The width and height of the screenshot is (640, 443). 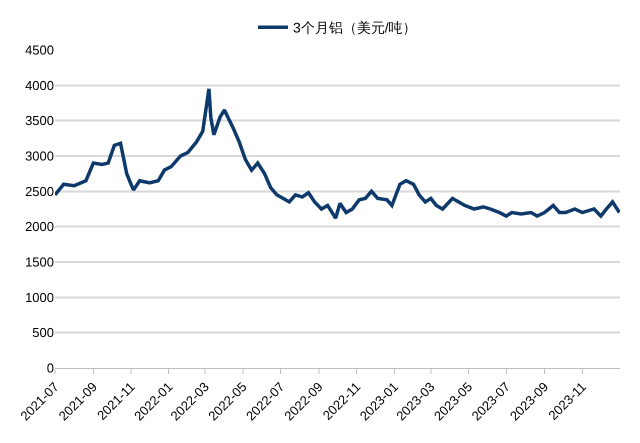 What do you see at coordinates (39, 297) in the screenshot?
I see `y-tick-label: 1000` at bounding box center [39, 297].